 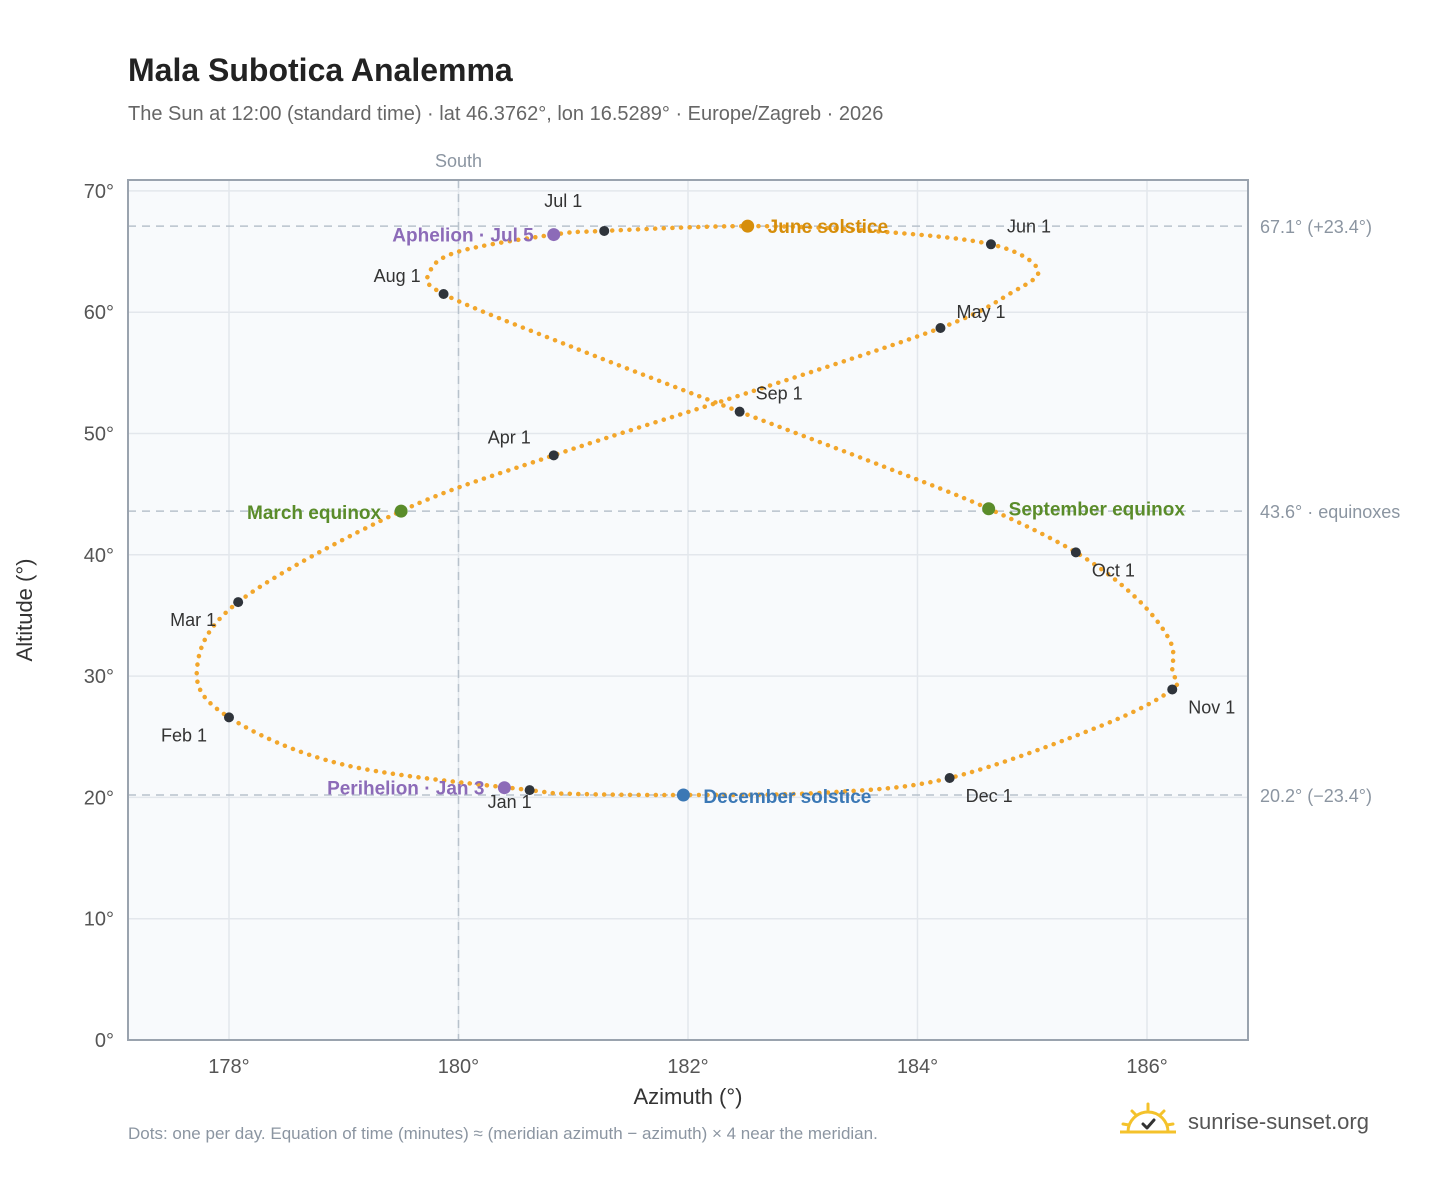 I want to click on y-tick-label: 60°, so click(x=99, y=313).